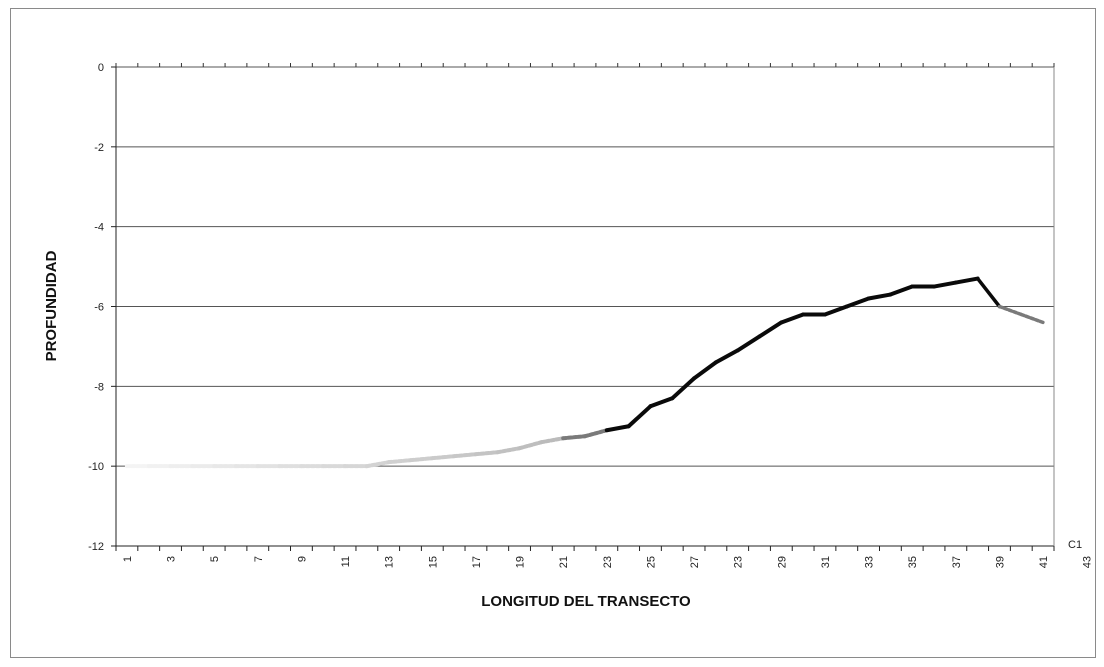 The height and width of the screenshot is (667, 1104). Describe the element at coordinates (259, 559) in the screenshot. I see `x-tick-label: 7` at that location.